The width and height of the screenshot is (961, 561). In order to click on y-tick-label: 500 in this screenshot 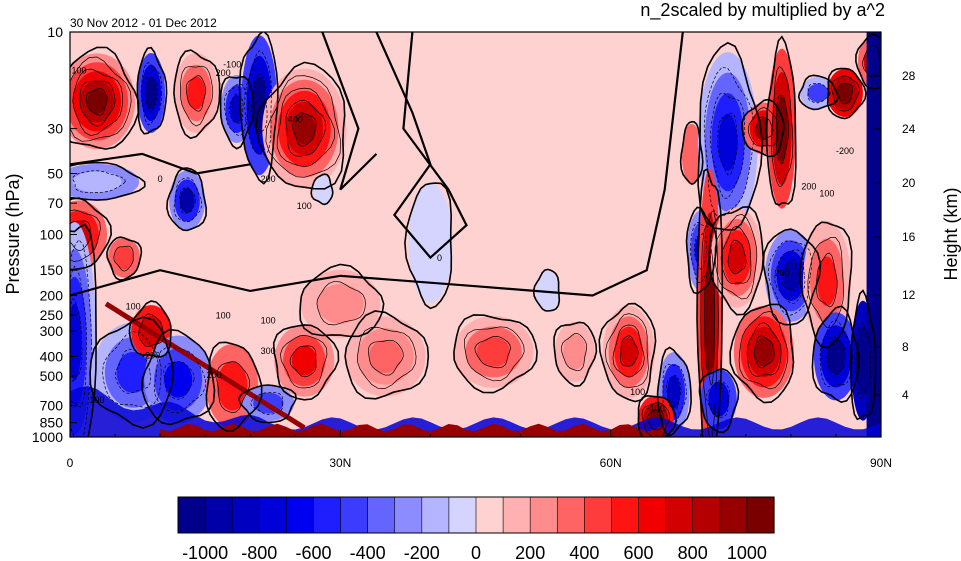, I will do `click(52, 376)`.